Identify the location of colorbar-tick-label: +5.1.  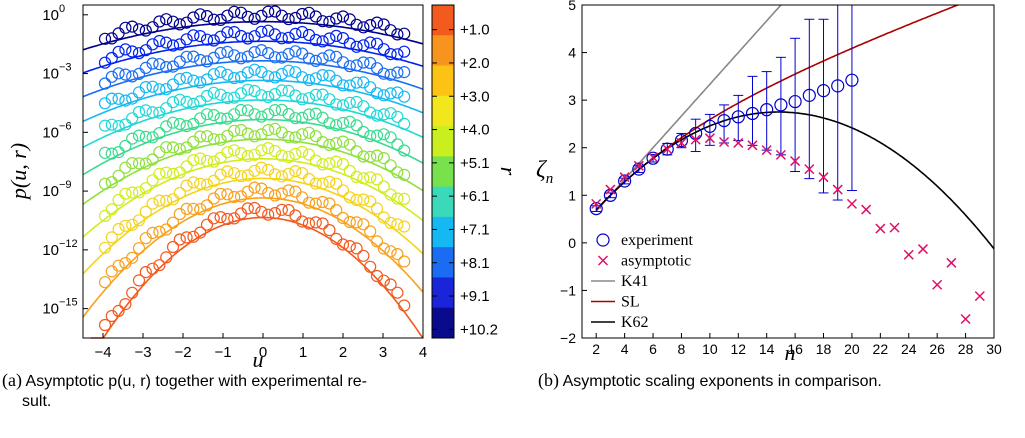
(475, 163).